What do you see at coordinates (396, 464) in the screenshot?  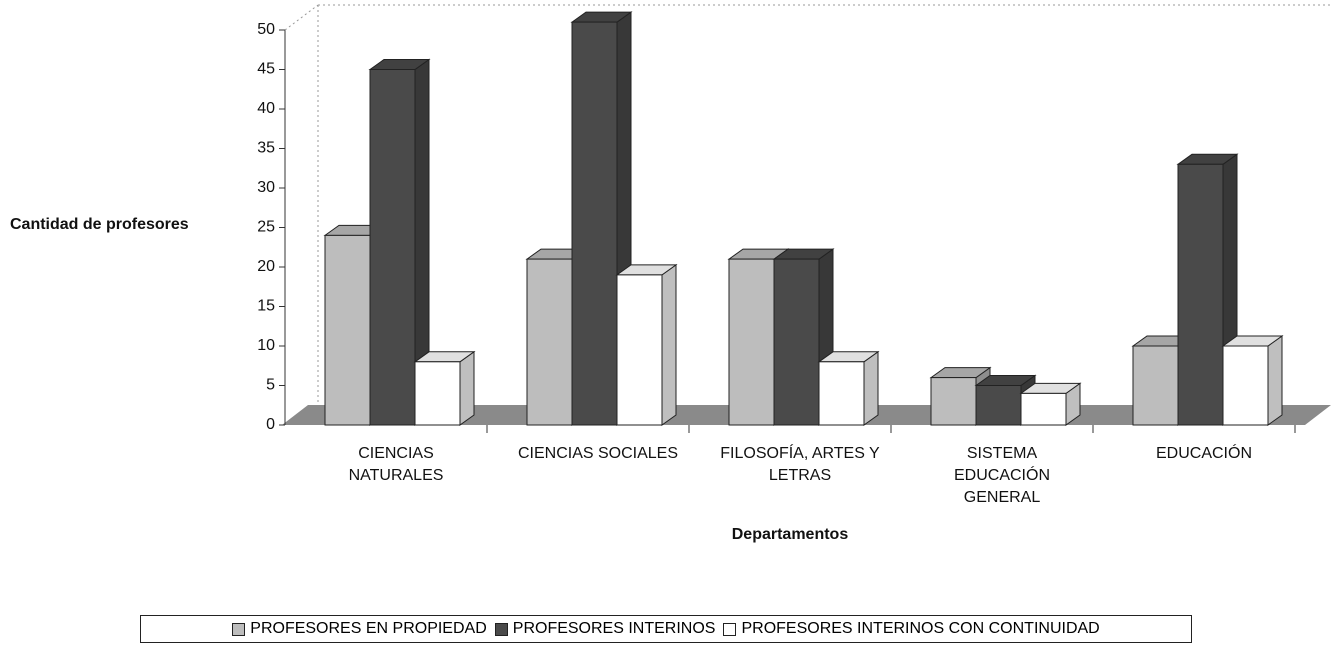 I see `x-tick-label: CIENCIAS NATURALES` at bounding box center [396, 464].